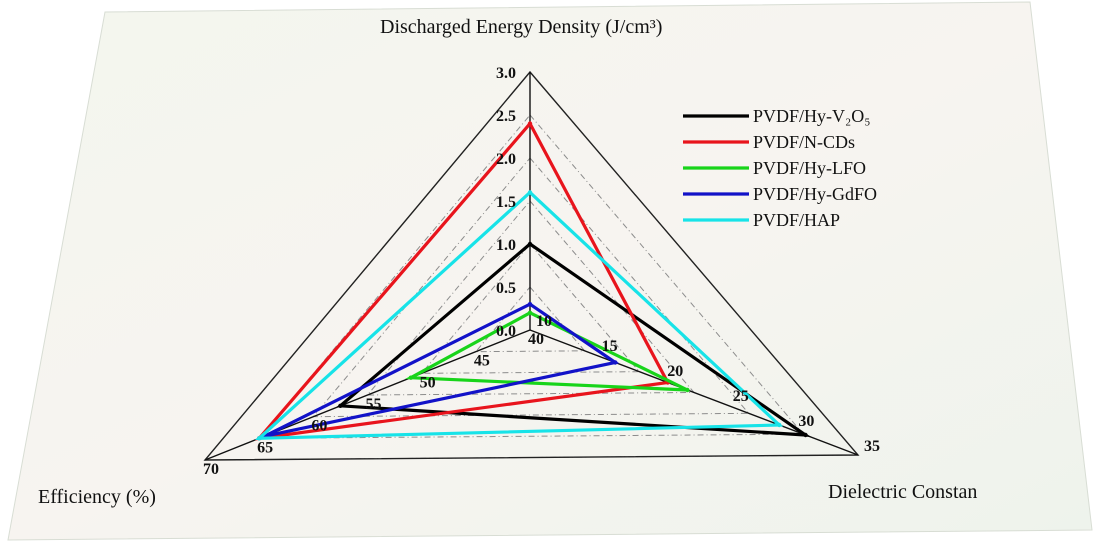  What do you see at coordinates (506, 331) in the screenshot?
I see `tick-label-axis0-0: 0.0` at bounding box center [506, 331].